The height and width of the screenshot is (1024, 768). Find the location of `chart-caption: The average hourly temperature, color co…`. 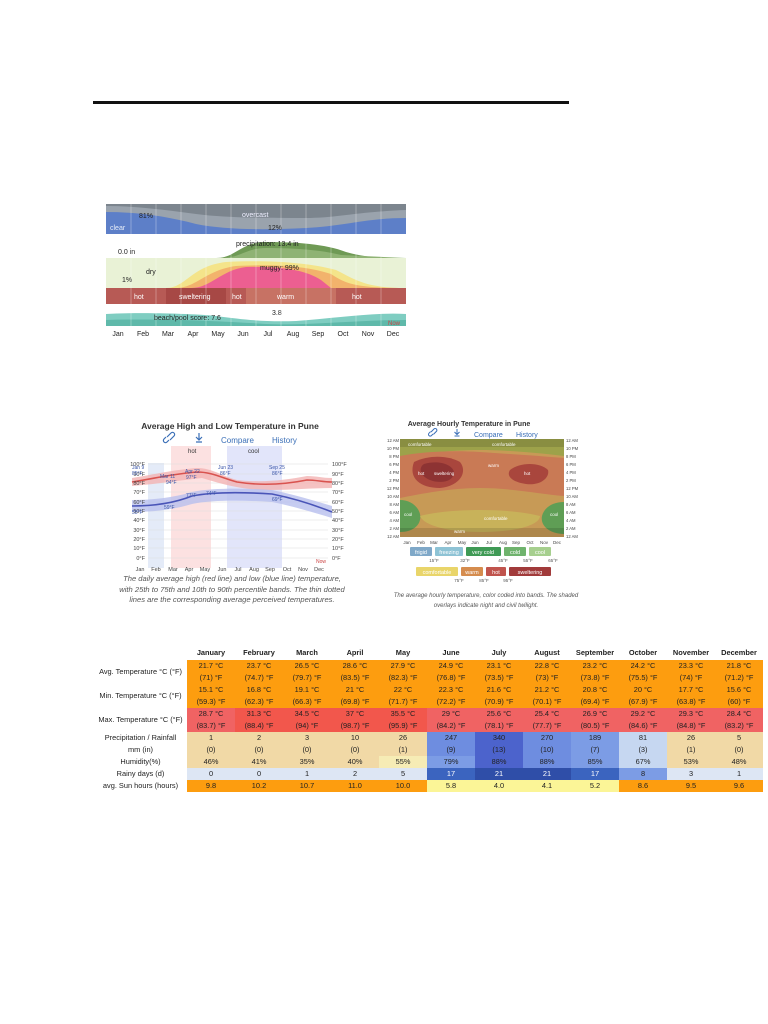

chart-caption: The average hourly temperature, color co… is located at coordinates (486, 601).